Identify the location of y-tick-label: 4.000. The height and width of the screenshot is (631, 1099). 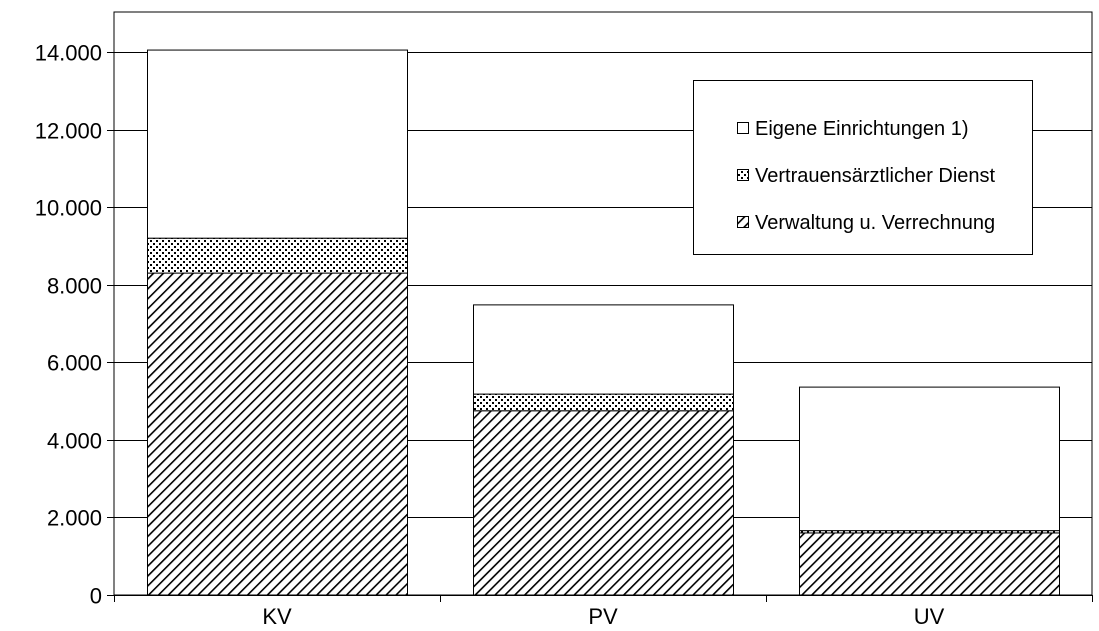
(74, 441).